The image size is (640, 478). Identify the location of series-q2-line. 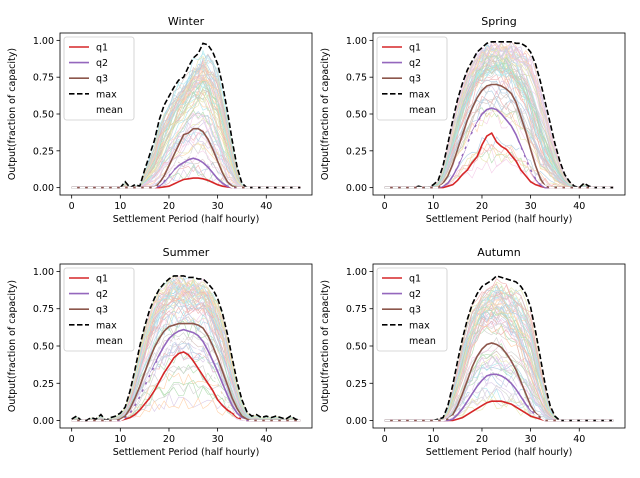
(499, 397).